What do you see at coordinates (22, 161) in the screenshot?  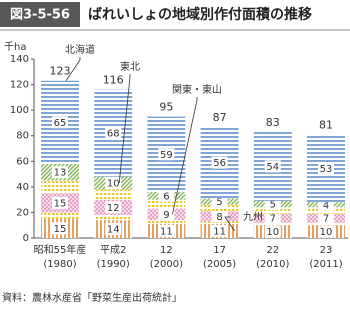 I see `y-tick-label: 60` at bounding box center [22, 161].